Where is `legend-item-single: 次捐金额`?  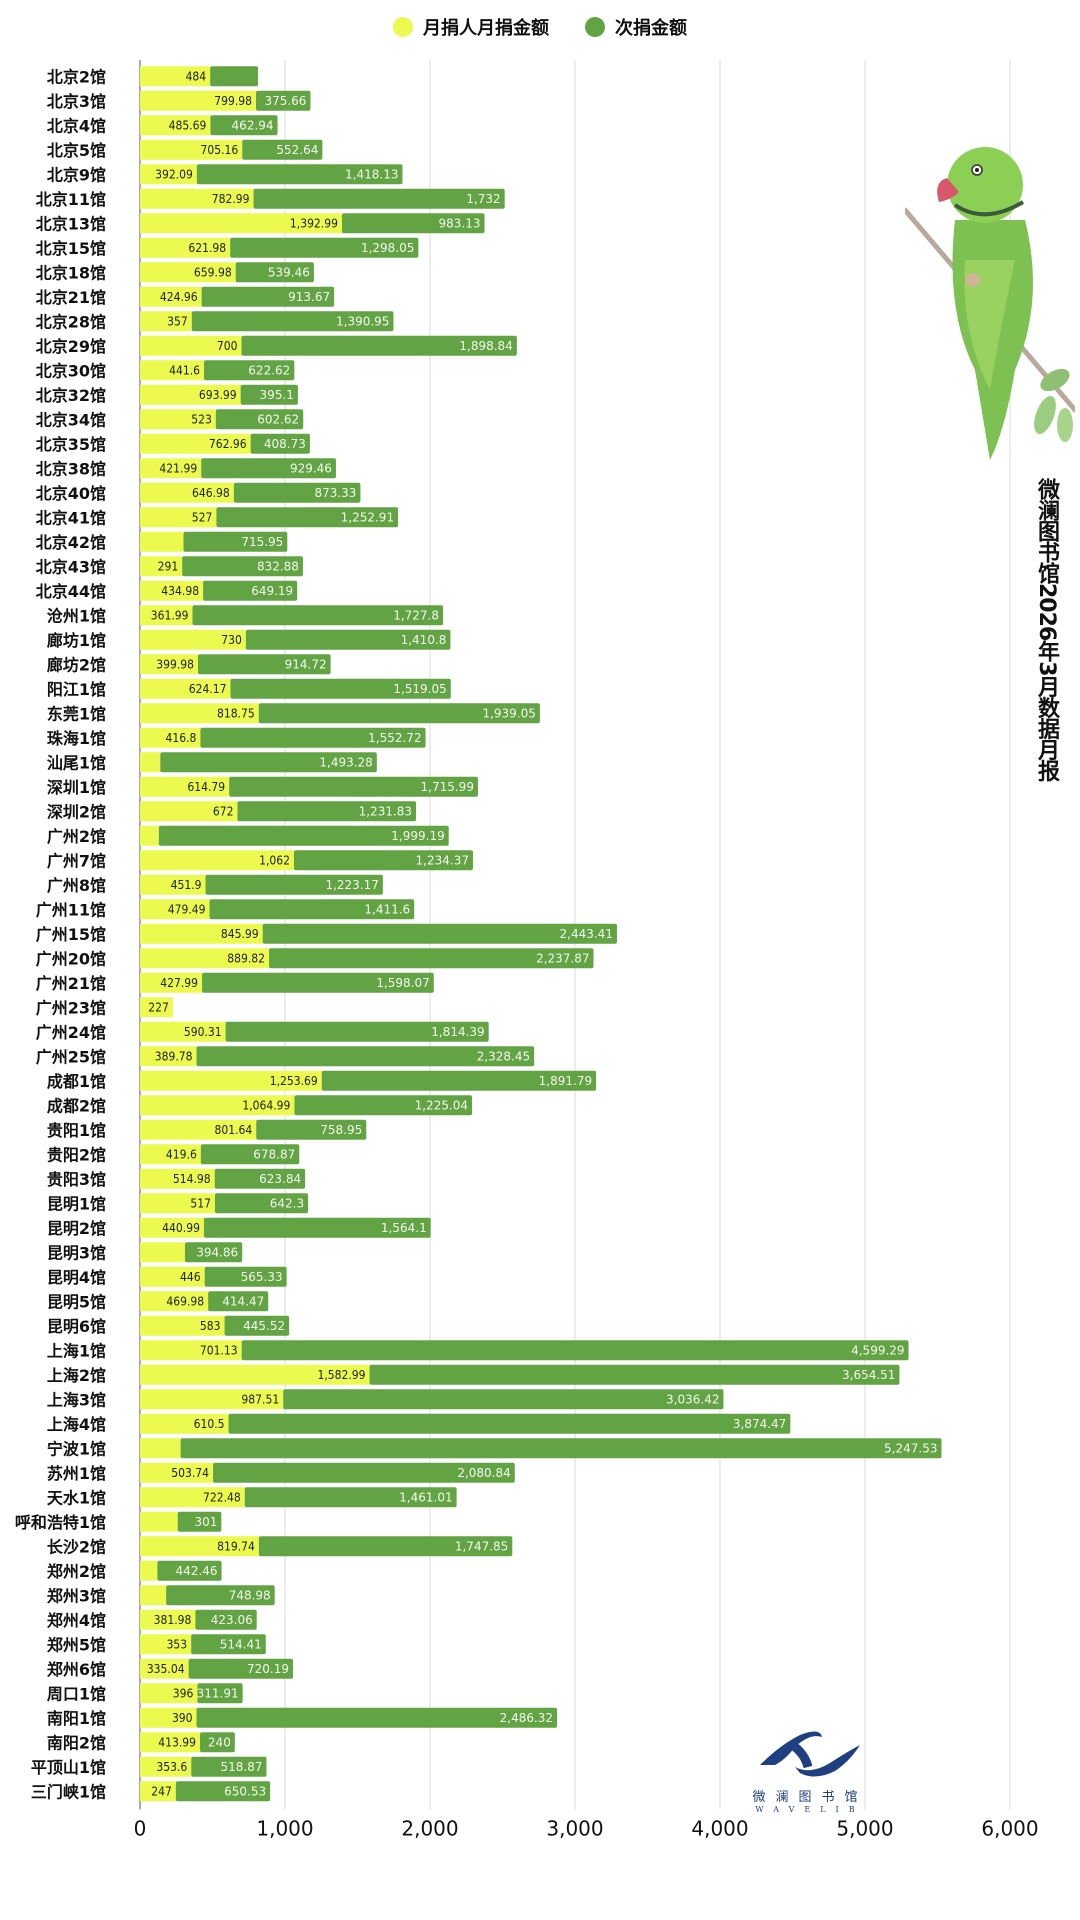
legend-item-single: 次捐金额 is located at coordinates (636, 27).